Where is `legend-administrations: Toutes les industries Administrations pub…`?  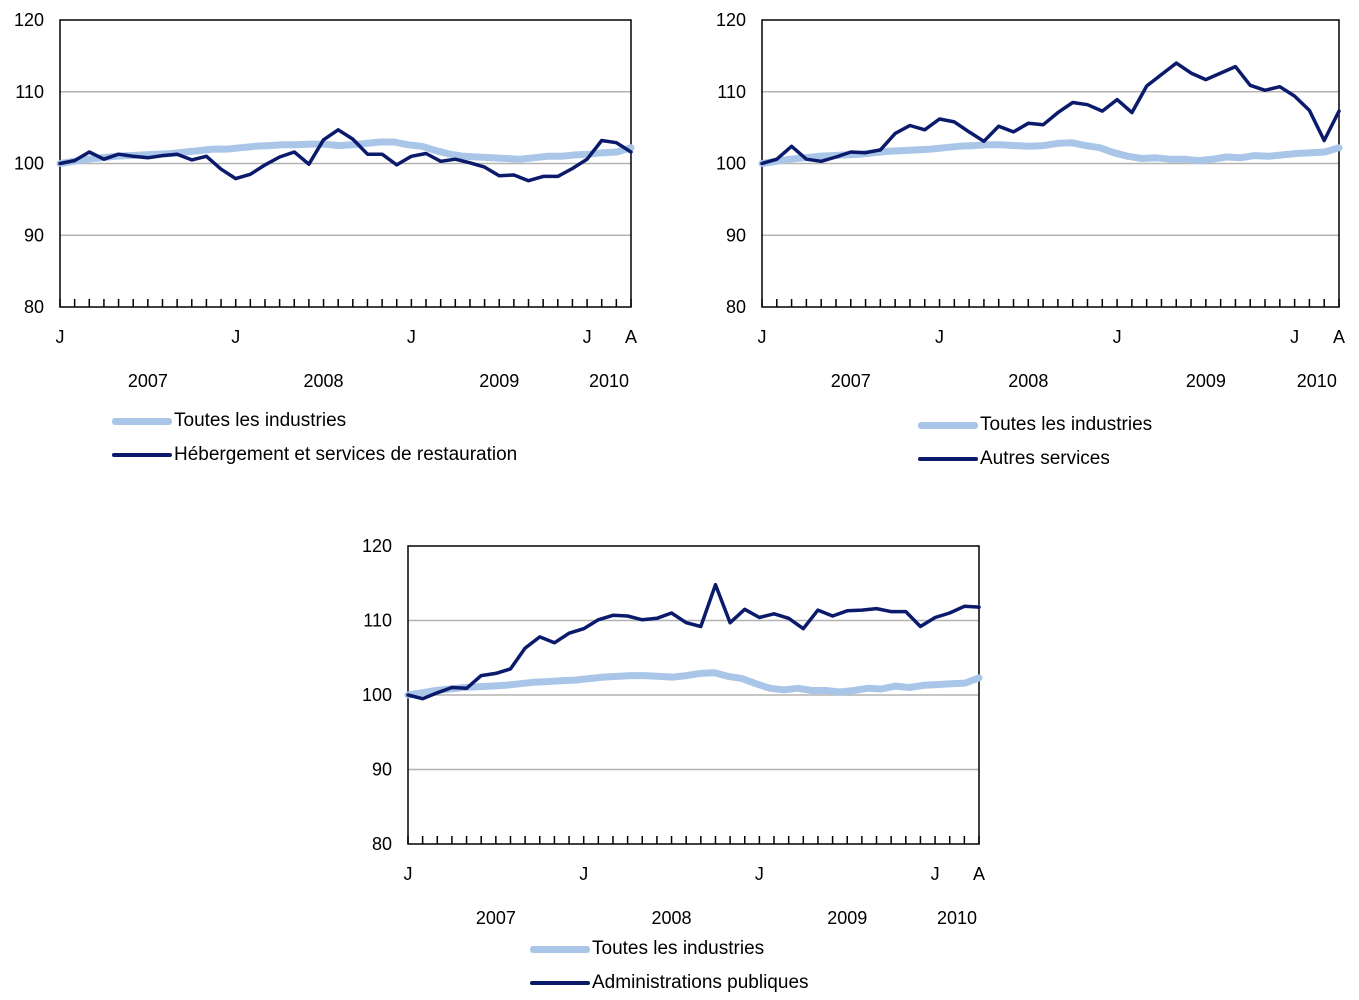 legend-administrations: Toutes les industries Administrations pub… is located at coordinates (669, 966).